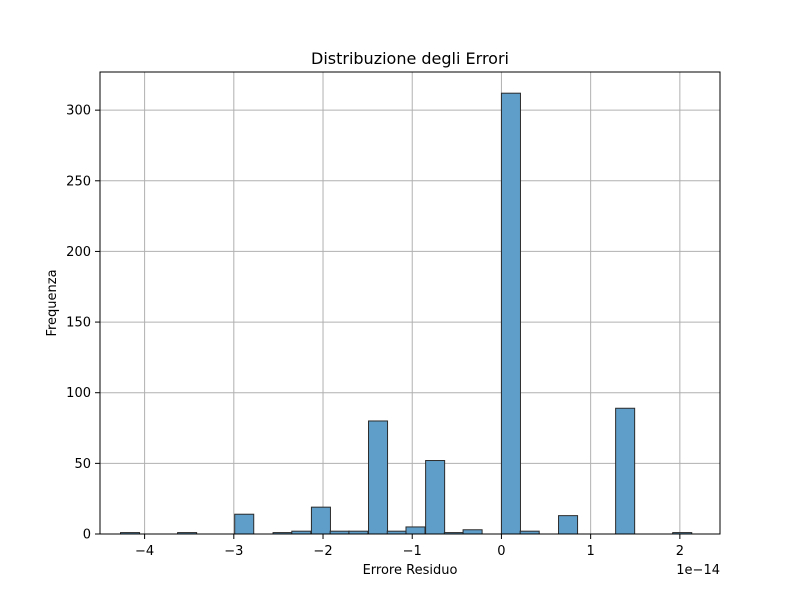  I want to click on y-tick-label: 100, so click(78, 393).